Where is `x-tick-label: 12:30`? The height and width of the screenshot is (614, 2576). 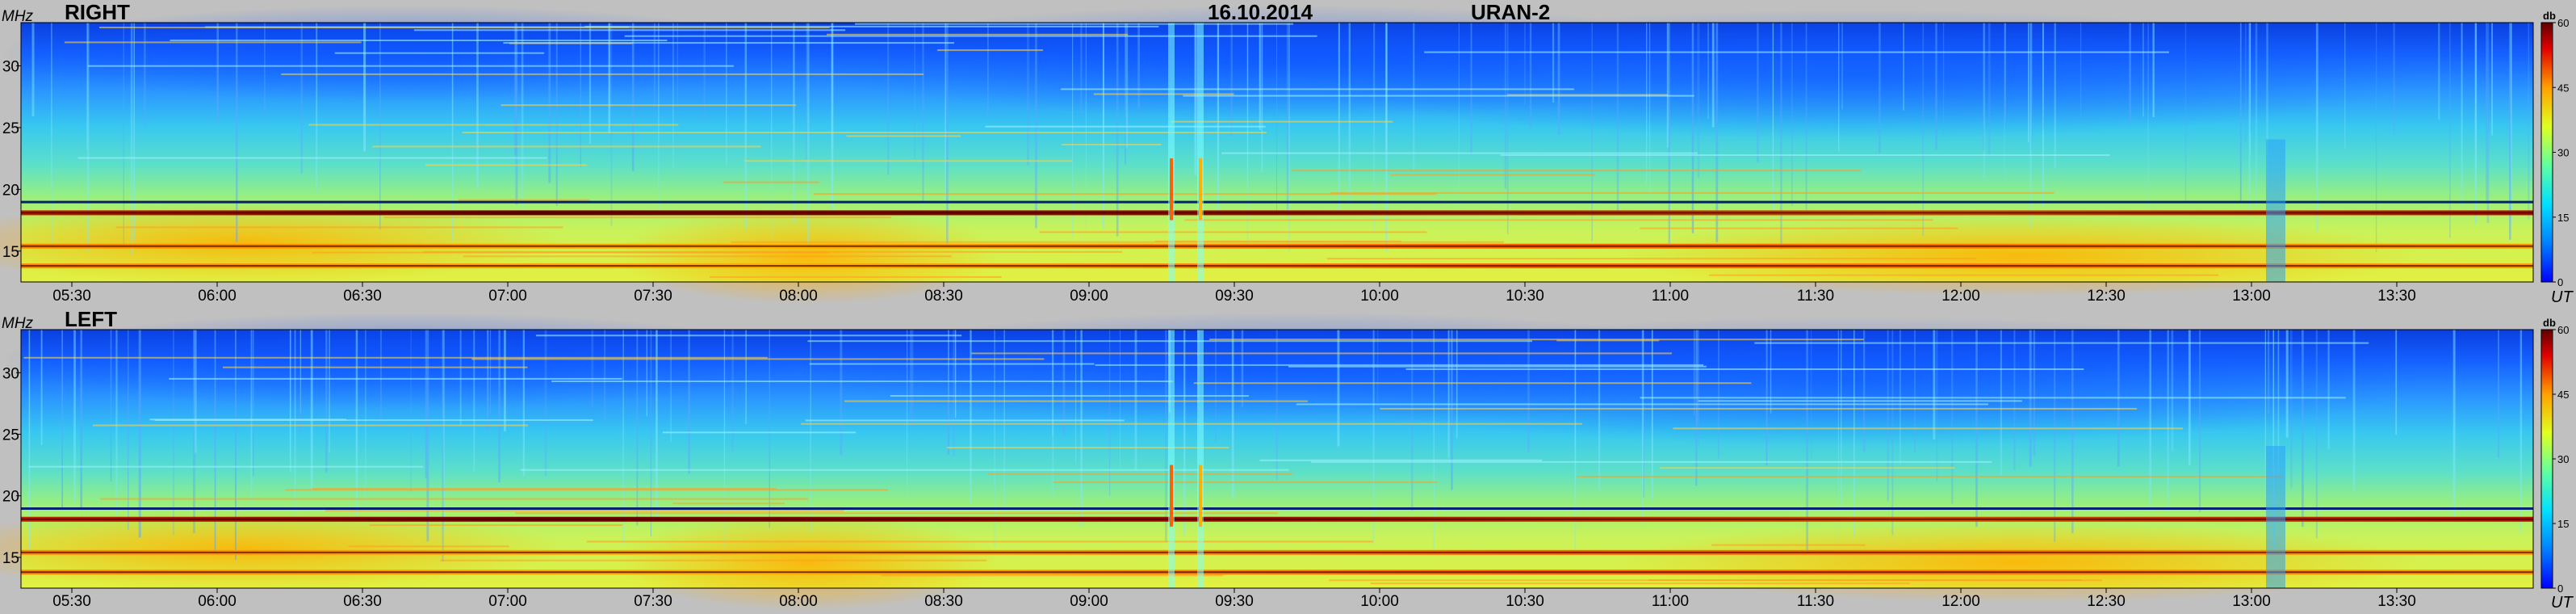
x-tick-label: 12:30 is located at coordinates (2106, 601).